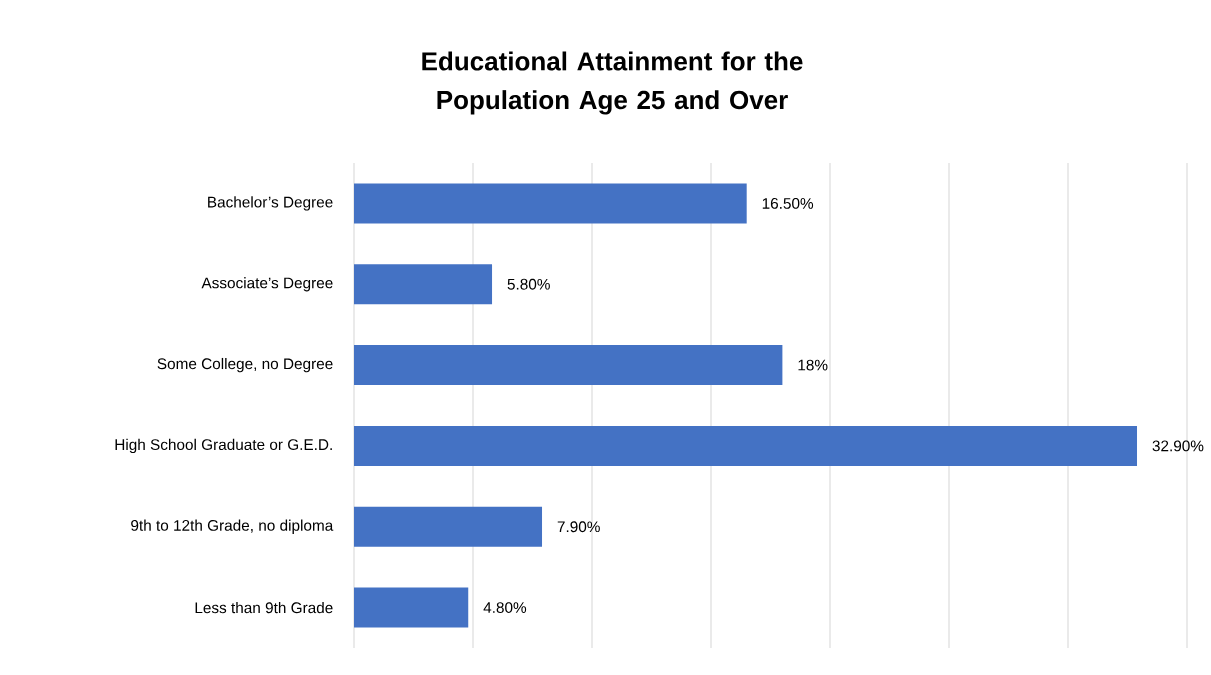 The width and height of the screenshot is (1211, 675). What do you see at coordinates (264, 607) in the screenshot?
I see `y-tick-label: Less than 9th Grade` at bounding box center [264, 607].